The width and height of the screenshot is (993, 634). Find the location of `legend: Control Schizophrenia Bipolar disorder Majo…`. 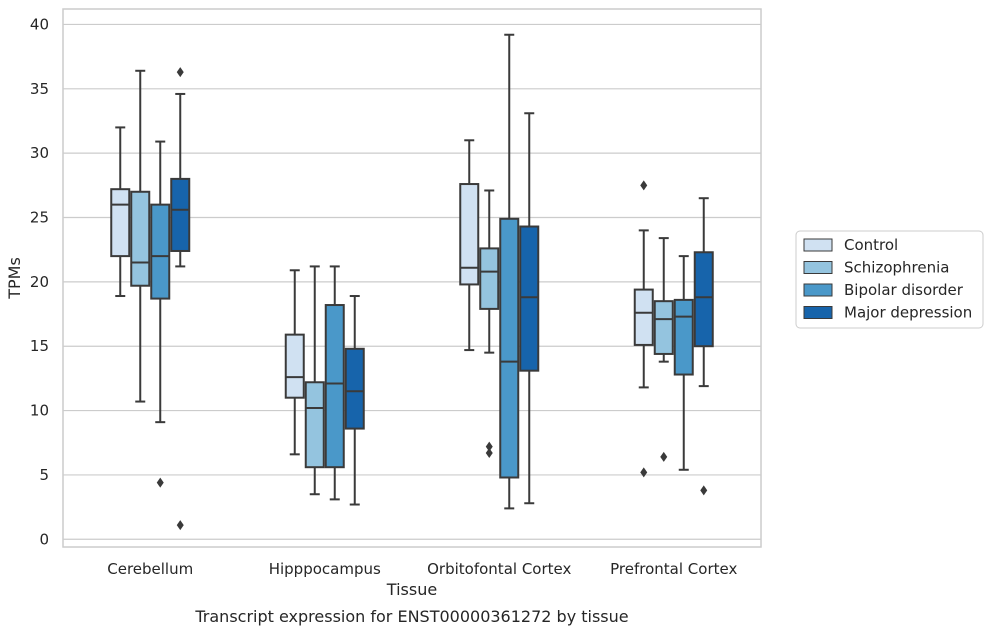

legend: Control Schizophrenia Bipolar disorder Majo… is located at coordinates (889, 279).